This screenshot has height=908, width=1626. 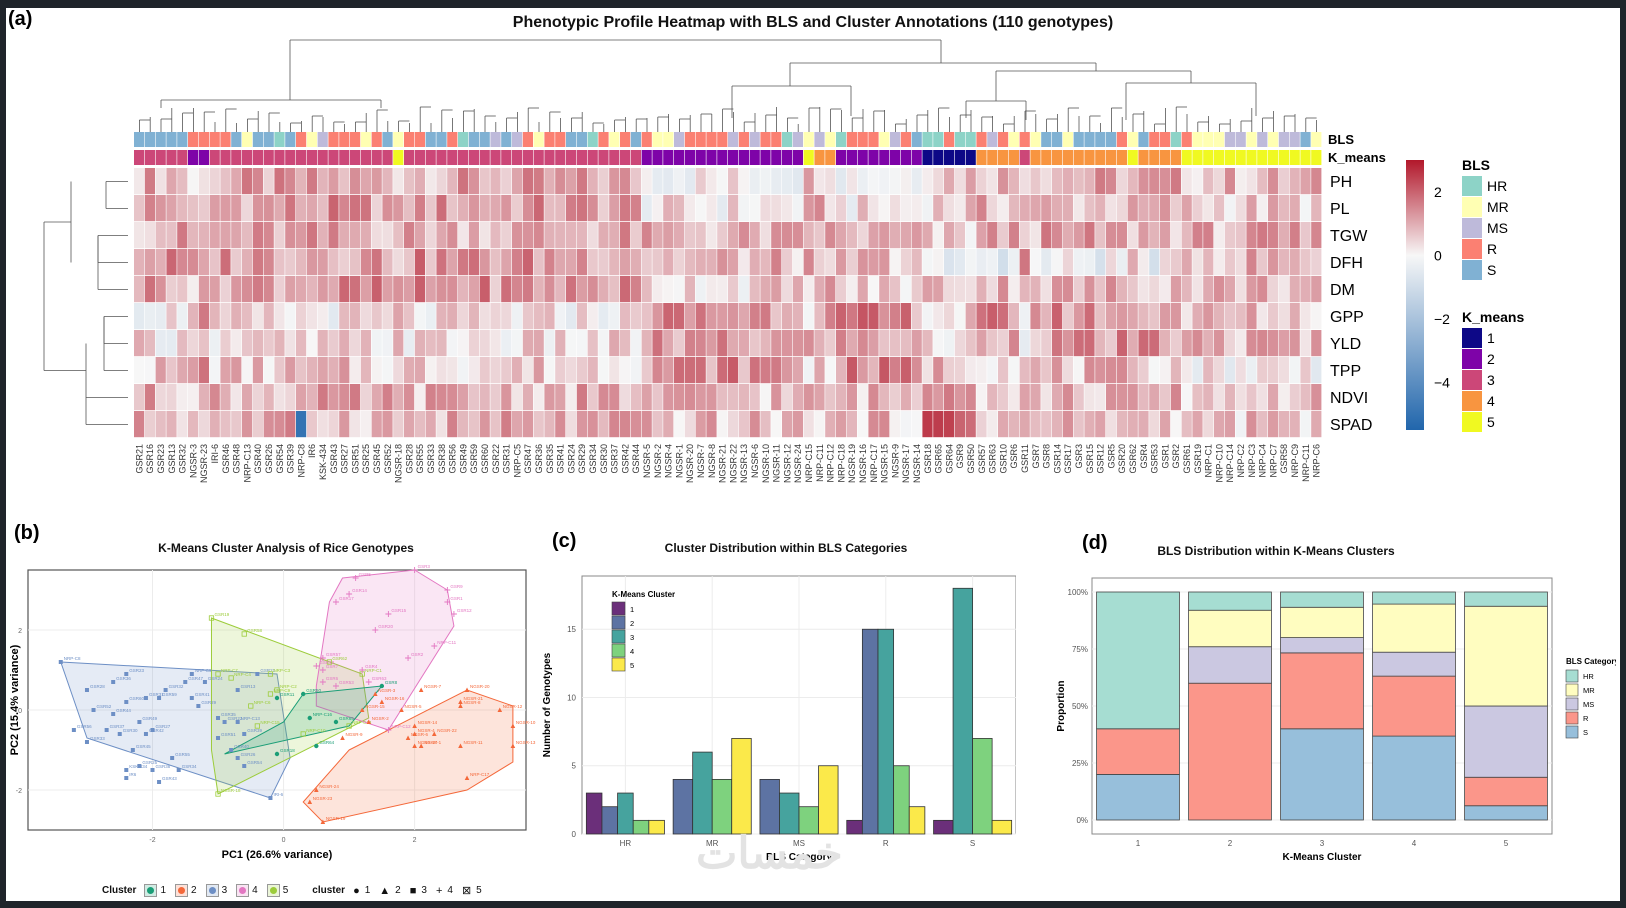 What do you see at coordinates (281, 690) in the screenshot?
I see `data-point-label: NRP-C9` at bounding box center [281, 690].